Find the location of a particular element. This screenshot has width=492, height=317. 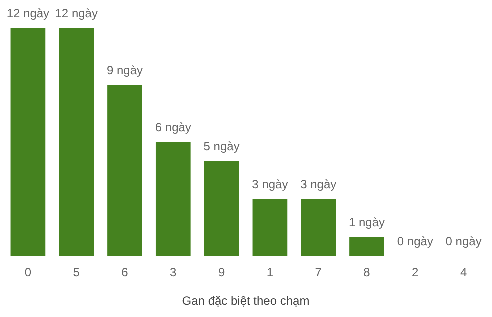

data-label: 9 ngày is located at coordinates (125, 70).